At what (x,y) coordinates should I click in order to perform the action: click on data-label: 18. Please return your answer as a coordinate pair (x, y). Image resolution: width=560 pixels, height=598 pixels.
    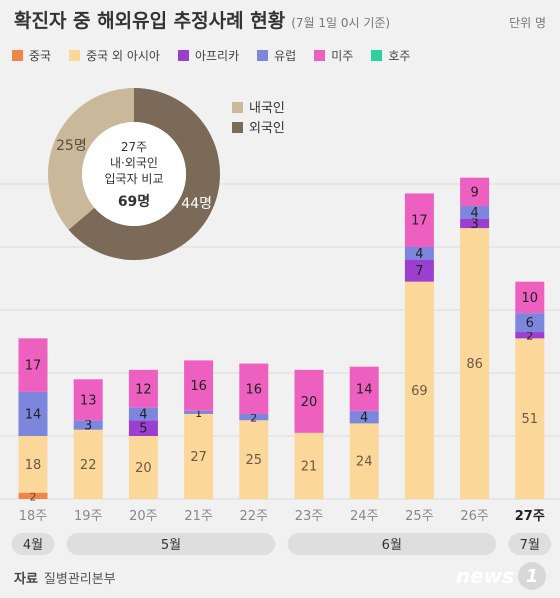
    Looking at the image, I should click on (33, 465).